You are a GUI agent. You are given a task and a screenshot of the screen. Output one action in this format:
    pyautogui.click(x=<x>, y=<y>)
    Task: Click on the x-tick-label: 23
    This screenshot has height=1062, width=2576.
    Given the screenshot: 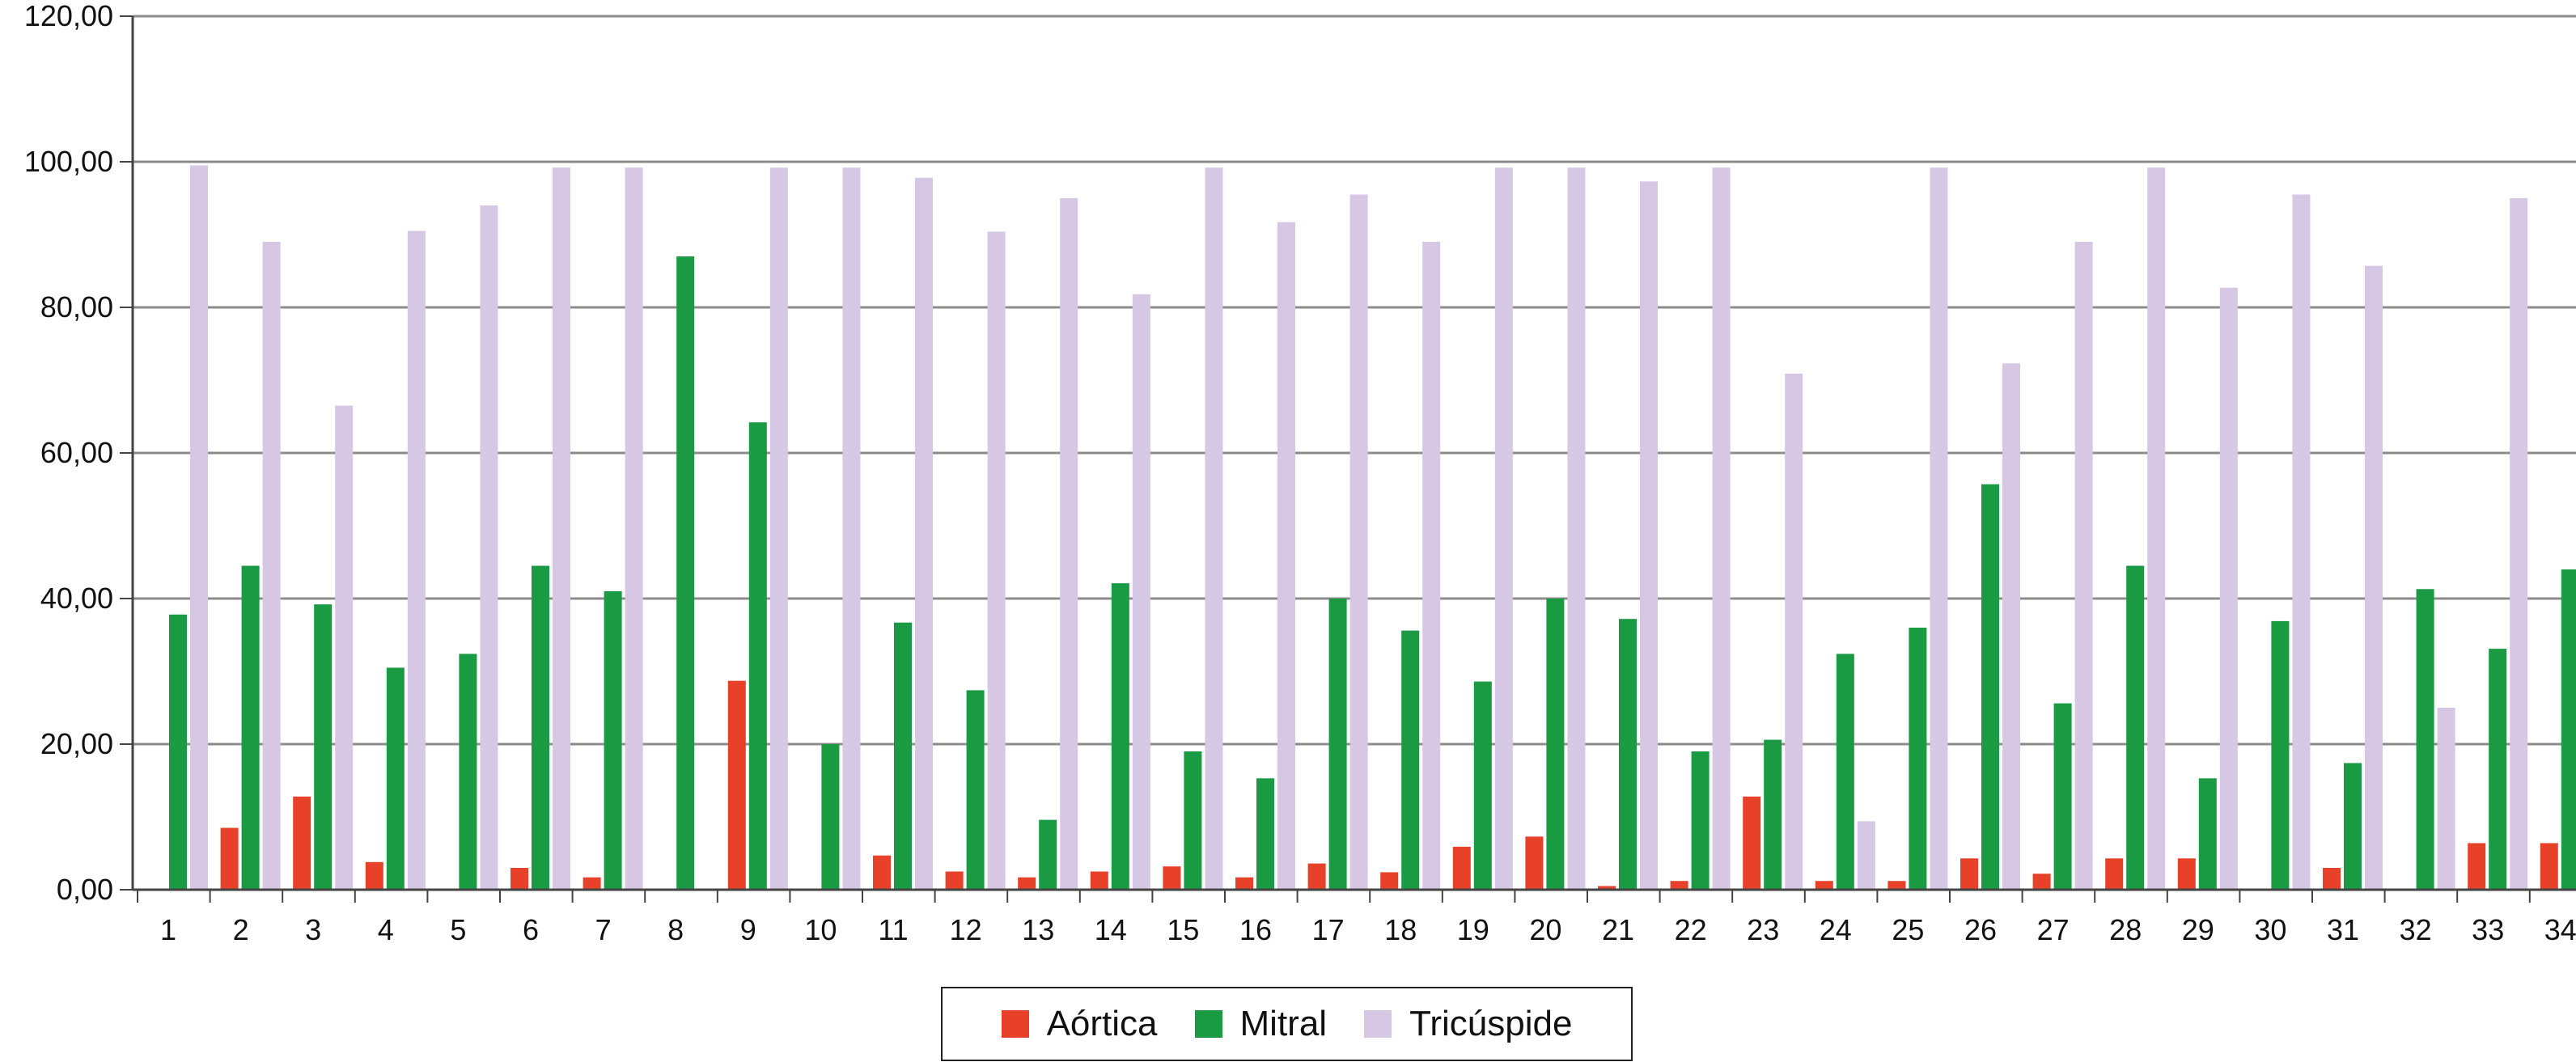 What is the action you would take?
    pyautogui.click(x=1763, y=929)
    